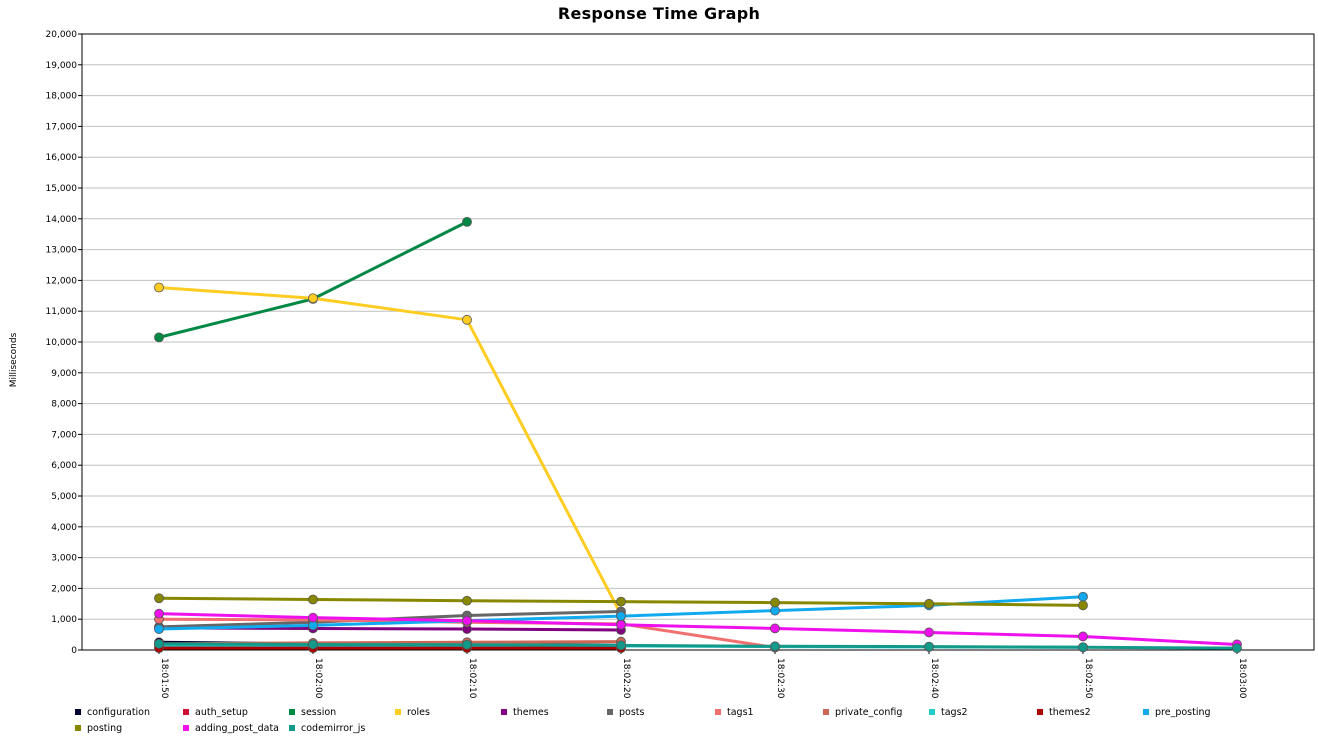 This screenshot has width=1318, height=747. I want to click on x-tick-label: 18:03:00, so click(1242, 678).